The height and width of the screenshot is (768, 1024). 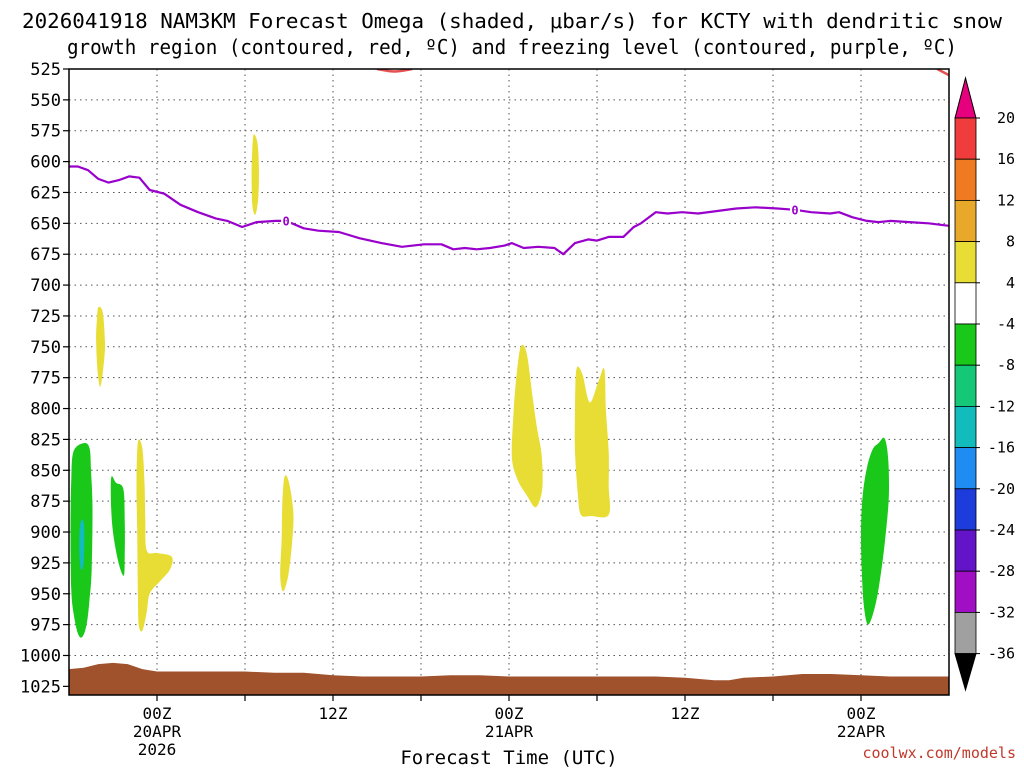 I want to click on colorbar-tick-8: -16, so click(x=1001, y=448).